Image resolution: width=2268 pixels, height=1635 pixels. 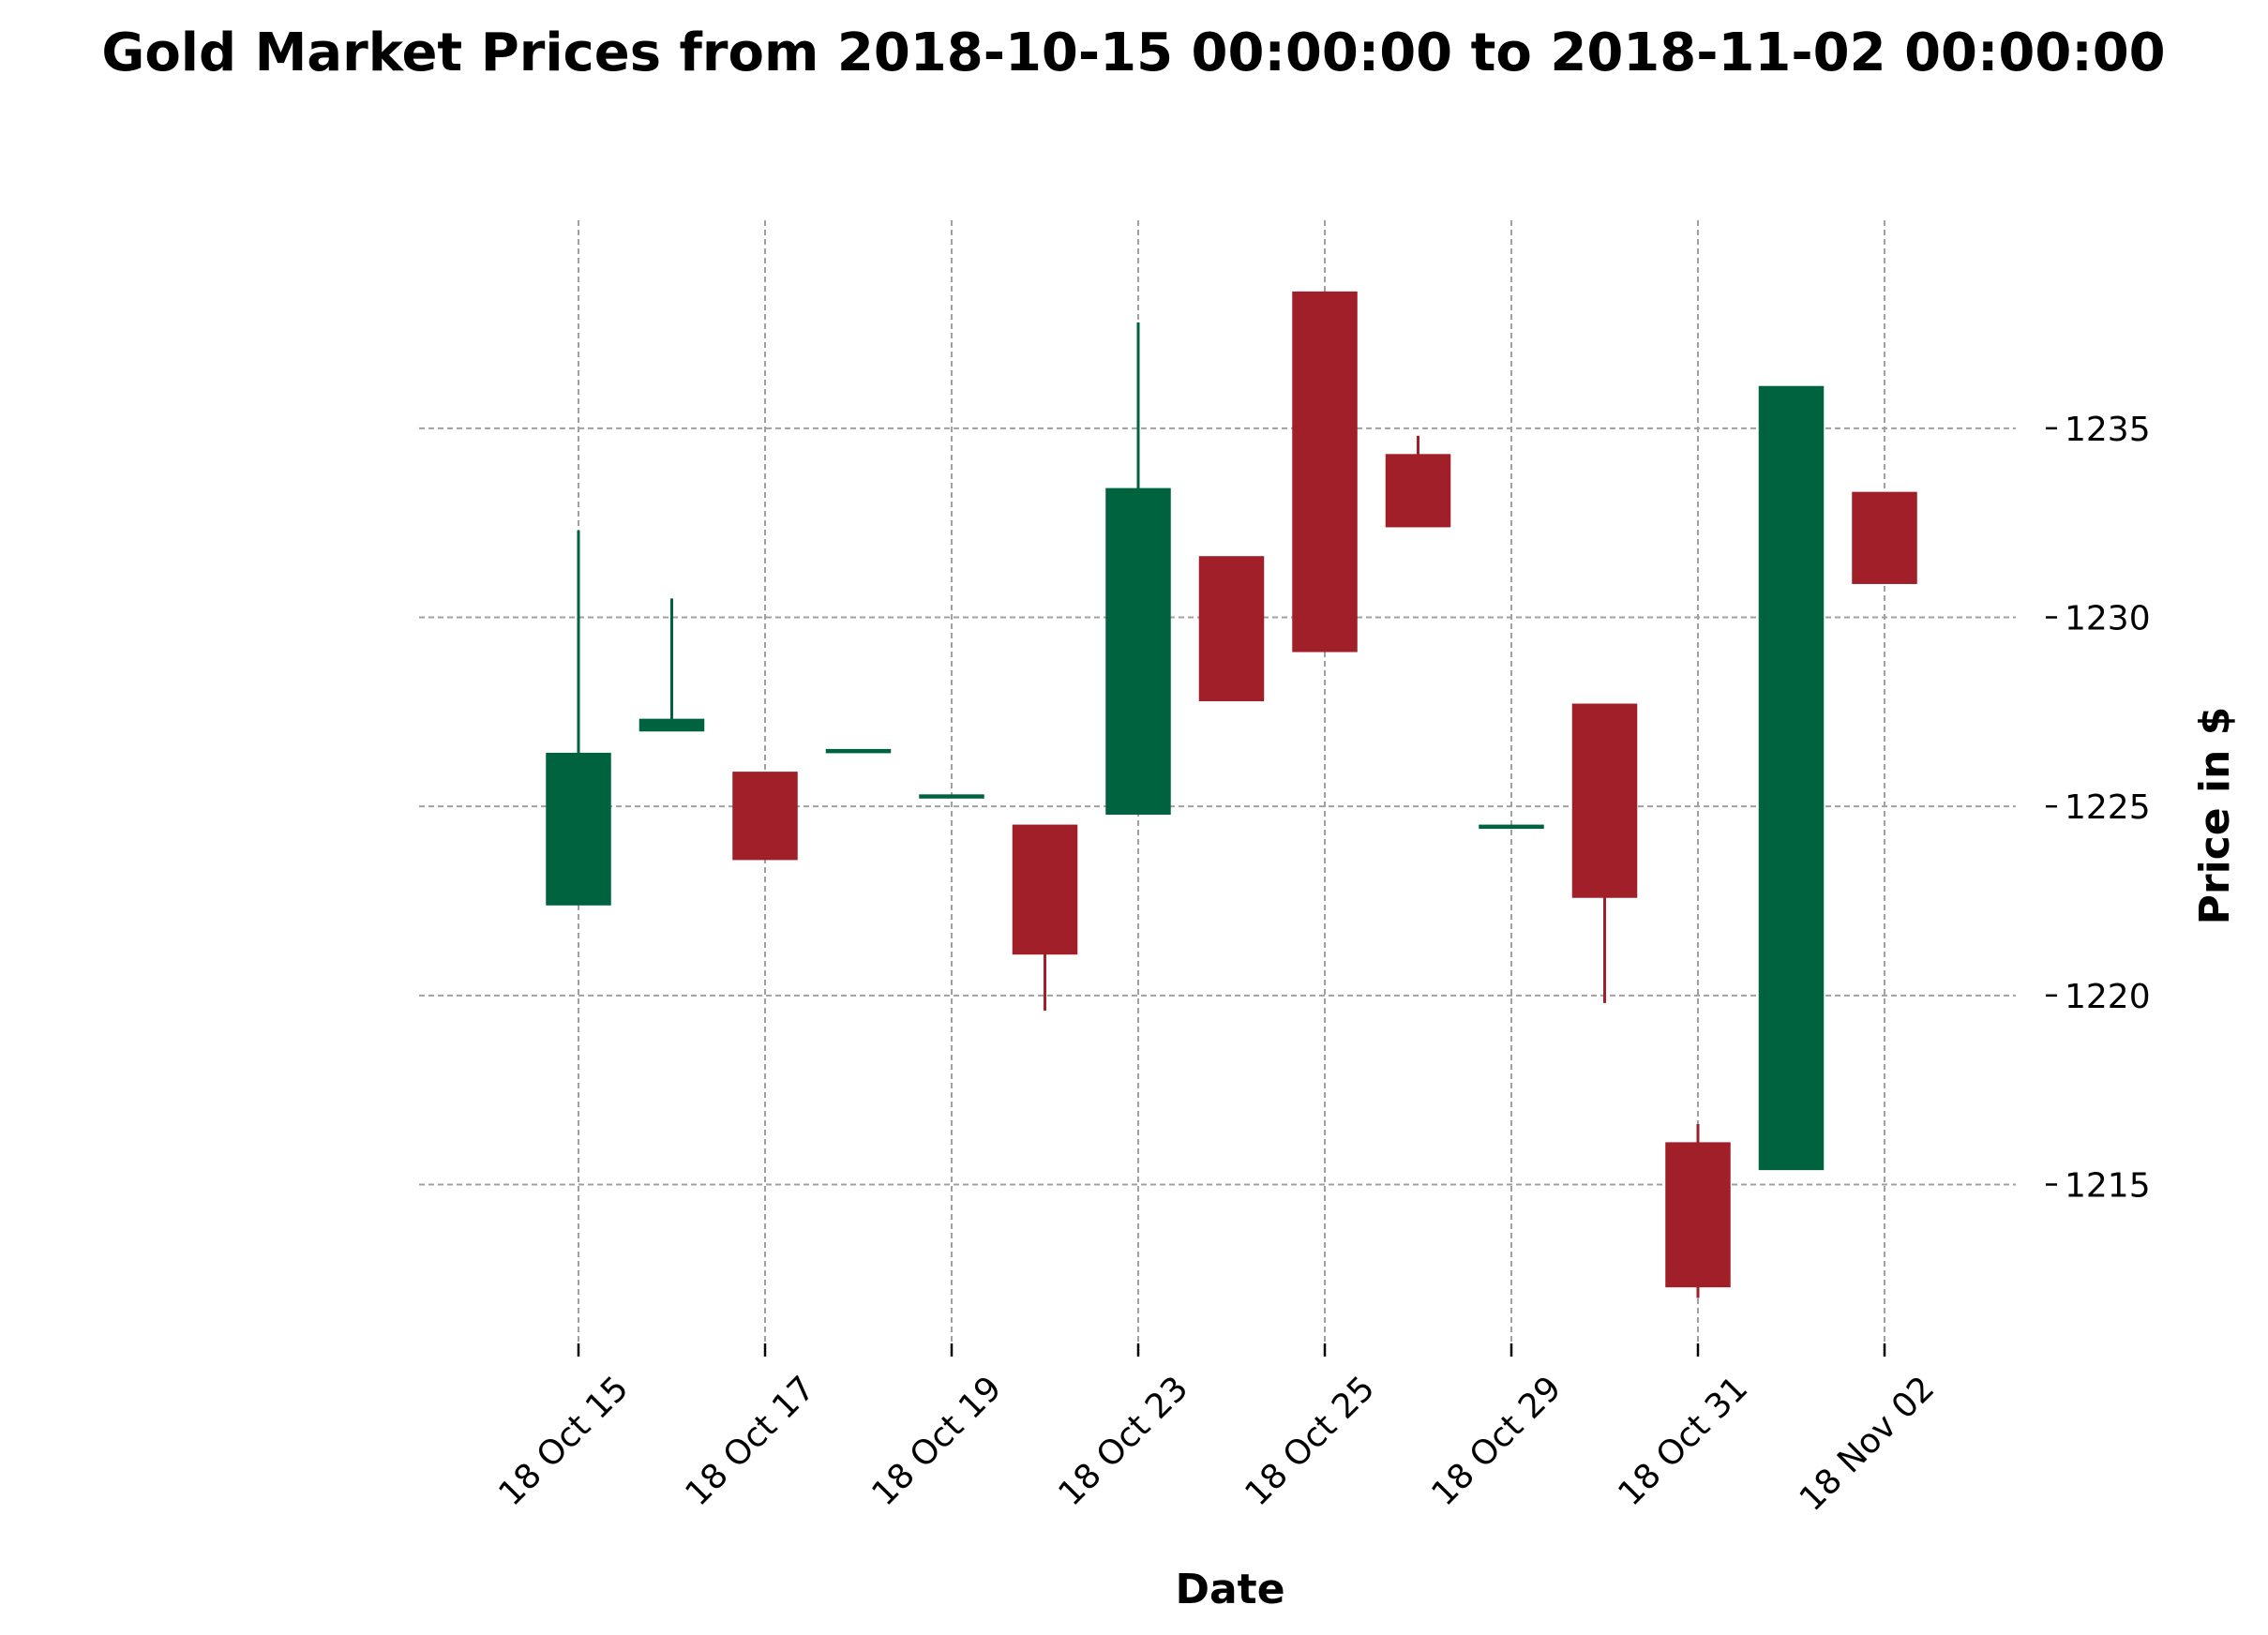 I want to click on y-tick-label: 1220, so click(x=2108, y=997).